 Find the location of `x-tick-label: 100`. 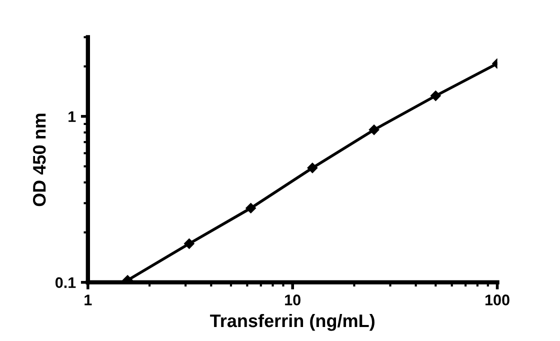

x-tick-label: 100 is located at coordinates (498, 300).